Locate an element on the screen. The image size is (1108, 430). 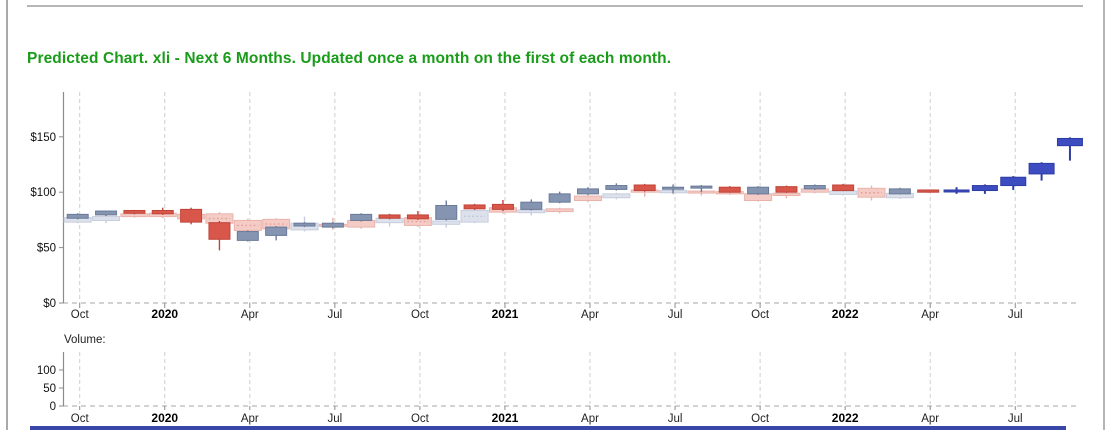
price-y-tick-label: $100 is located at coordinates (43, 193).